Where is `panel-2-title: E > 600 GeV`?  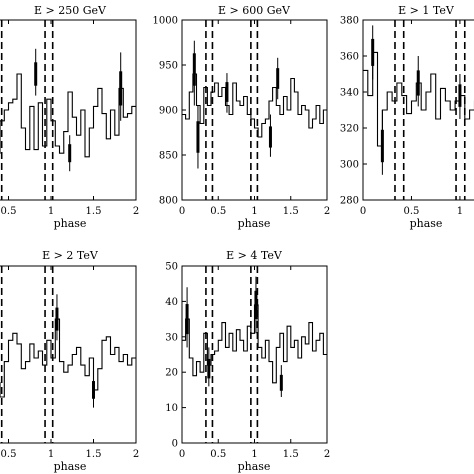
panel-2-title: E > 600 GeV is located at coordinates (254, 10).